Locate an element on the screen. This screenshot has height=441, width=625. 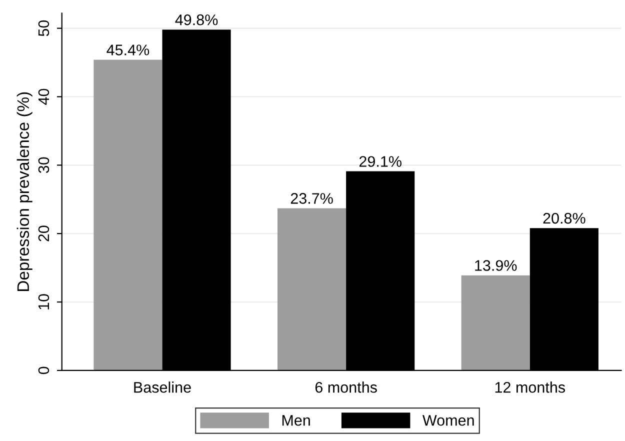
data-label: 23.7% is located at coordinates (311, 198).